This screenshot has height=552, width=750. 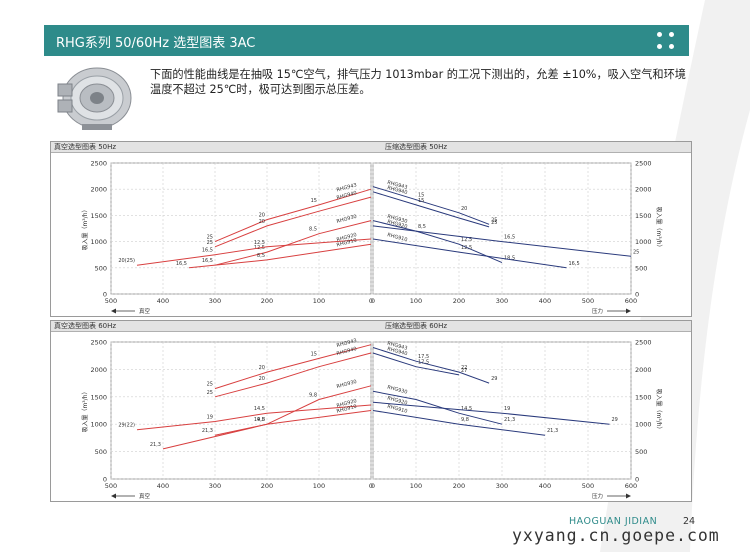 What do you see at coordinates (416, 147) in the screenshot?
I see `pressure-50hz-title: 压缩选型图表 50Hz` at bounding box center [416, 147].